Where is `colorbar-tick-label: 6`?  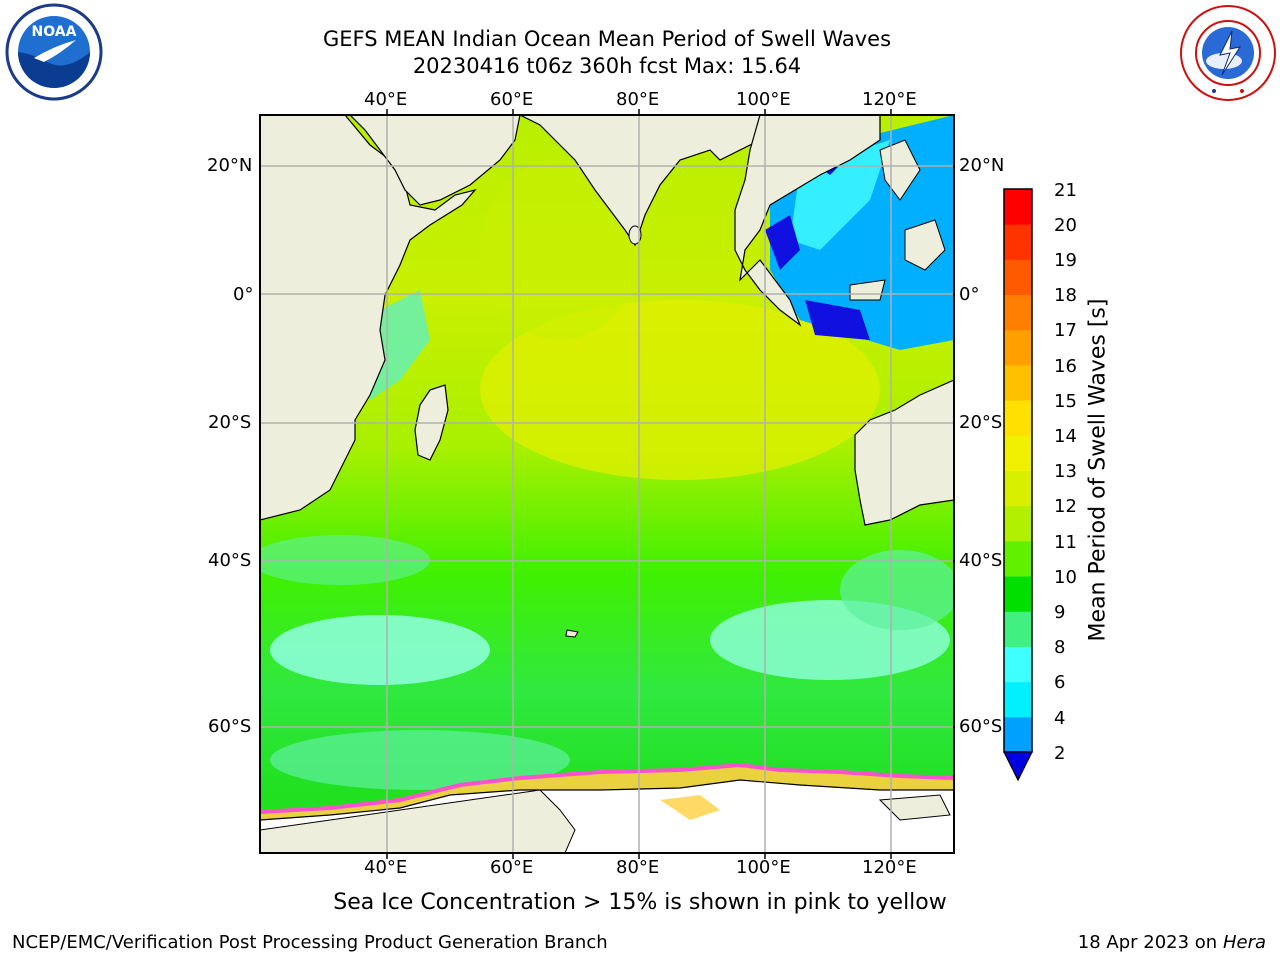
colorbar-tick-label: 6 is located at coordinates (1060, 682).